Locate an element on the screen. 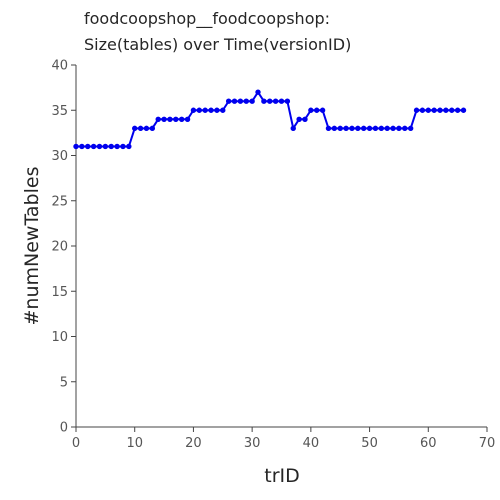  x-tick-label: 20 is located at coordinates (193, 443).